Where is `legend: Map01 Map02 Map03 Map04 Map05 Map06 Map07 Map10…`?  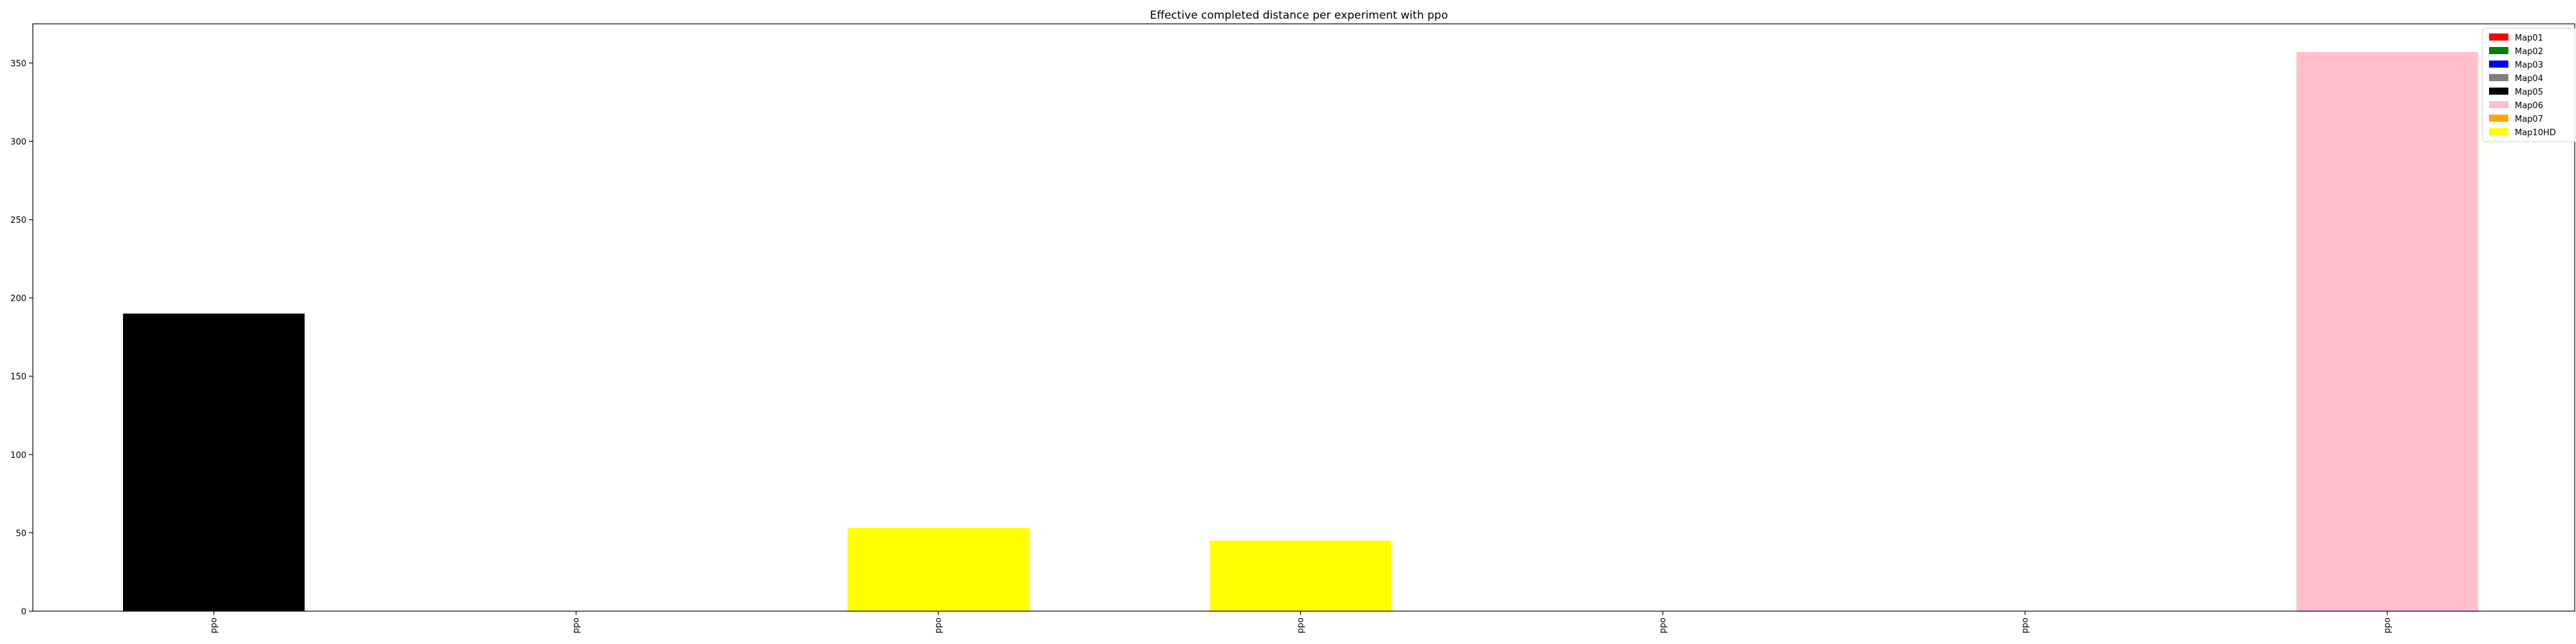 legend: Map01 Map02 Map03 Map04 Map05 Map06 Map07 Map10… is located at coordinates (2529, 85).